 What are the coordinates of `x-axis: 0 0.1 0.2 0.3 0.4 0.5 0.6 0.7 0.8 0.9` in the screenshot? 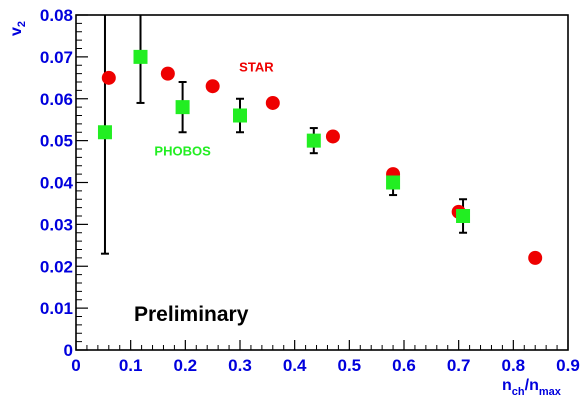 It's located at (325, 357).